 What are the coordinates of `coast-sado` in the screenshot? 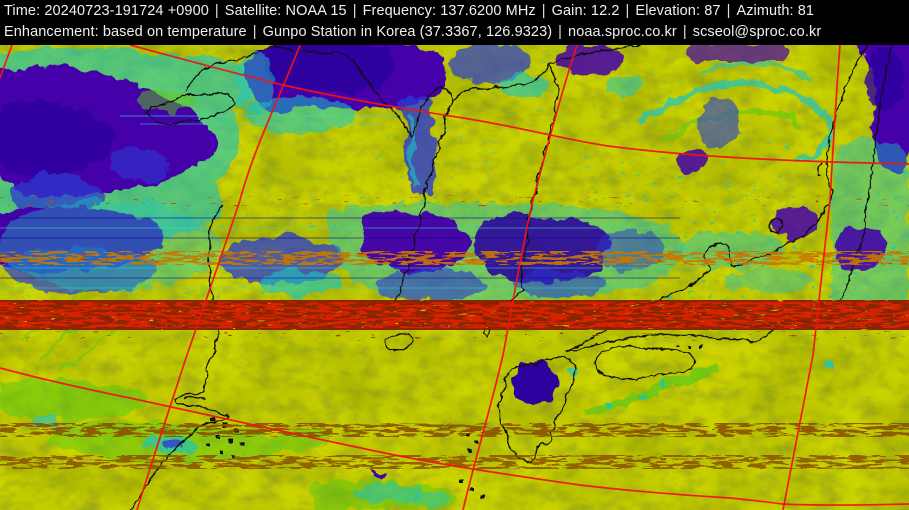 It's located at (776, 225).